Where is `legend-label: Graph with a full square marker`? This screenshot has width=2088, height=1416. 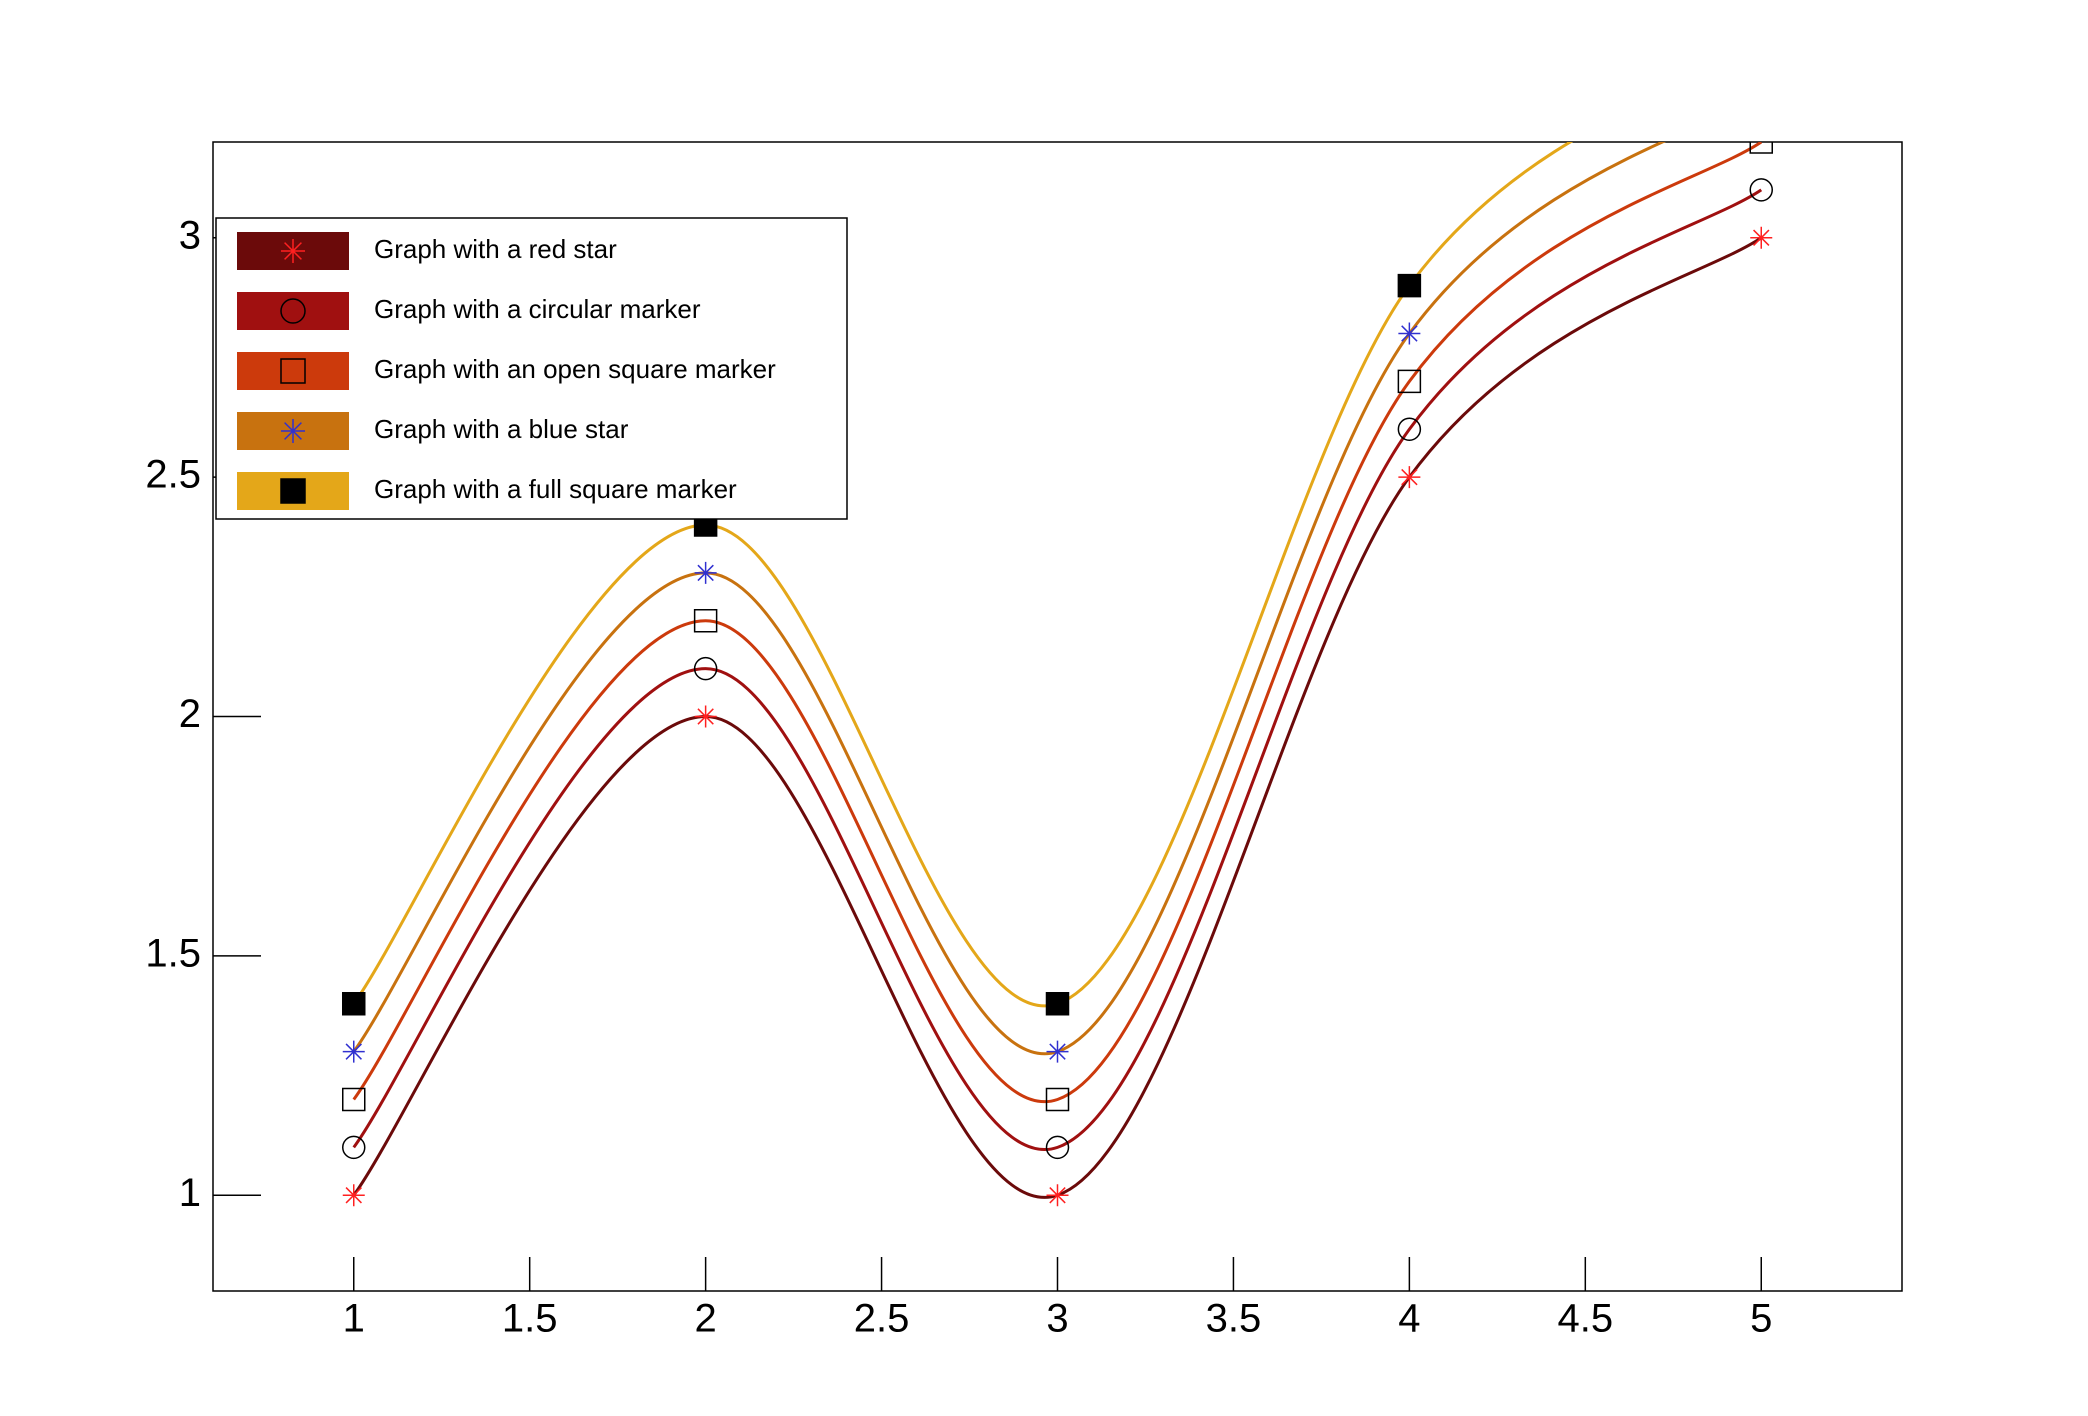
legend-label: Graph with a full square marker is located at coordinates (555, 489).